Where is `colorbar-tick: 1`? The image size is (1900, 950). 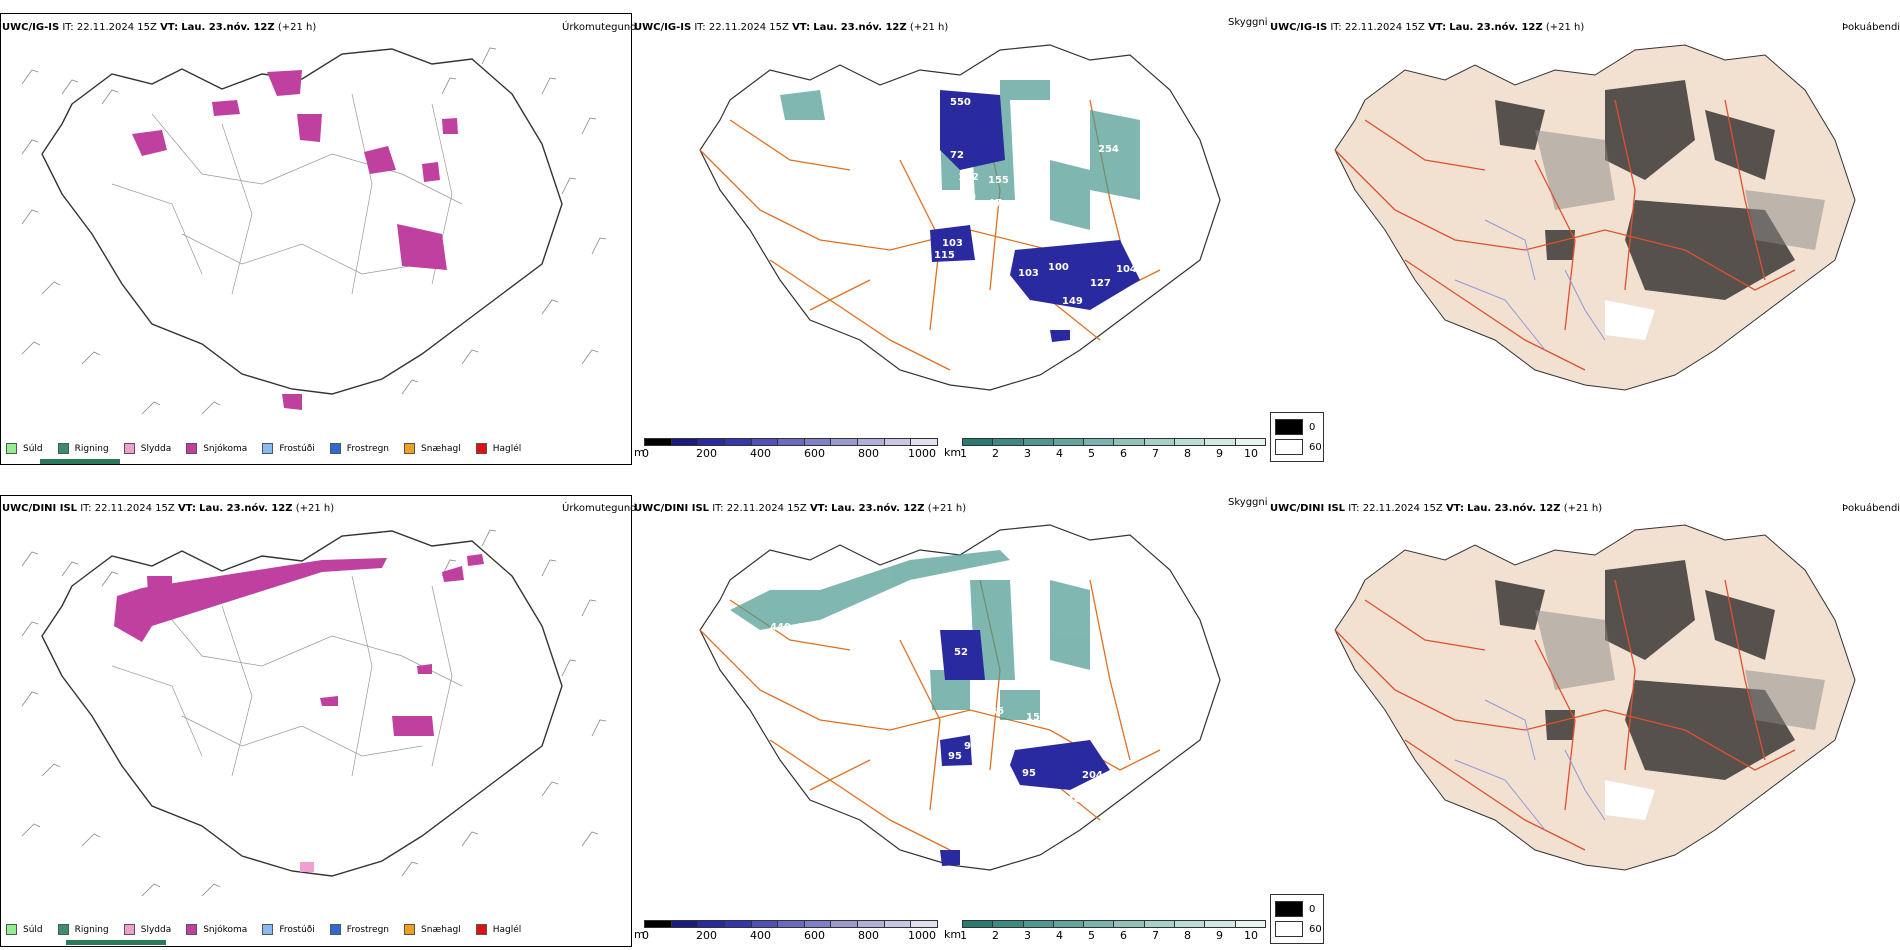
colorbar-tick: 1 is located at coordinates (963, 935).